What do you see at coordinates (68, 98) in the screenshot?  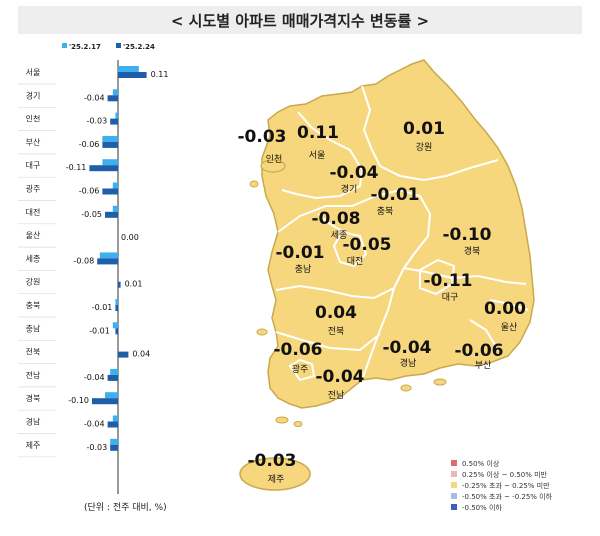 I see `bar-row: 경기 -0.04` at bounding box center [68, 98].